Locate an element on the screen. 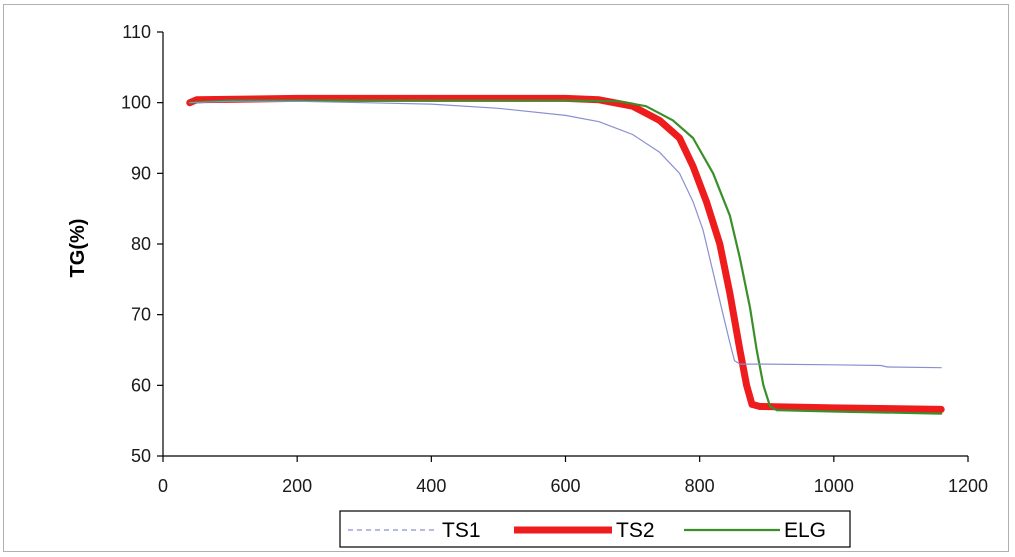  y-tick-label: 110 is located at coordinates (136, 32).